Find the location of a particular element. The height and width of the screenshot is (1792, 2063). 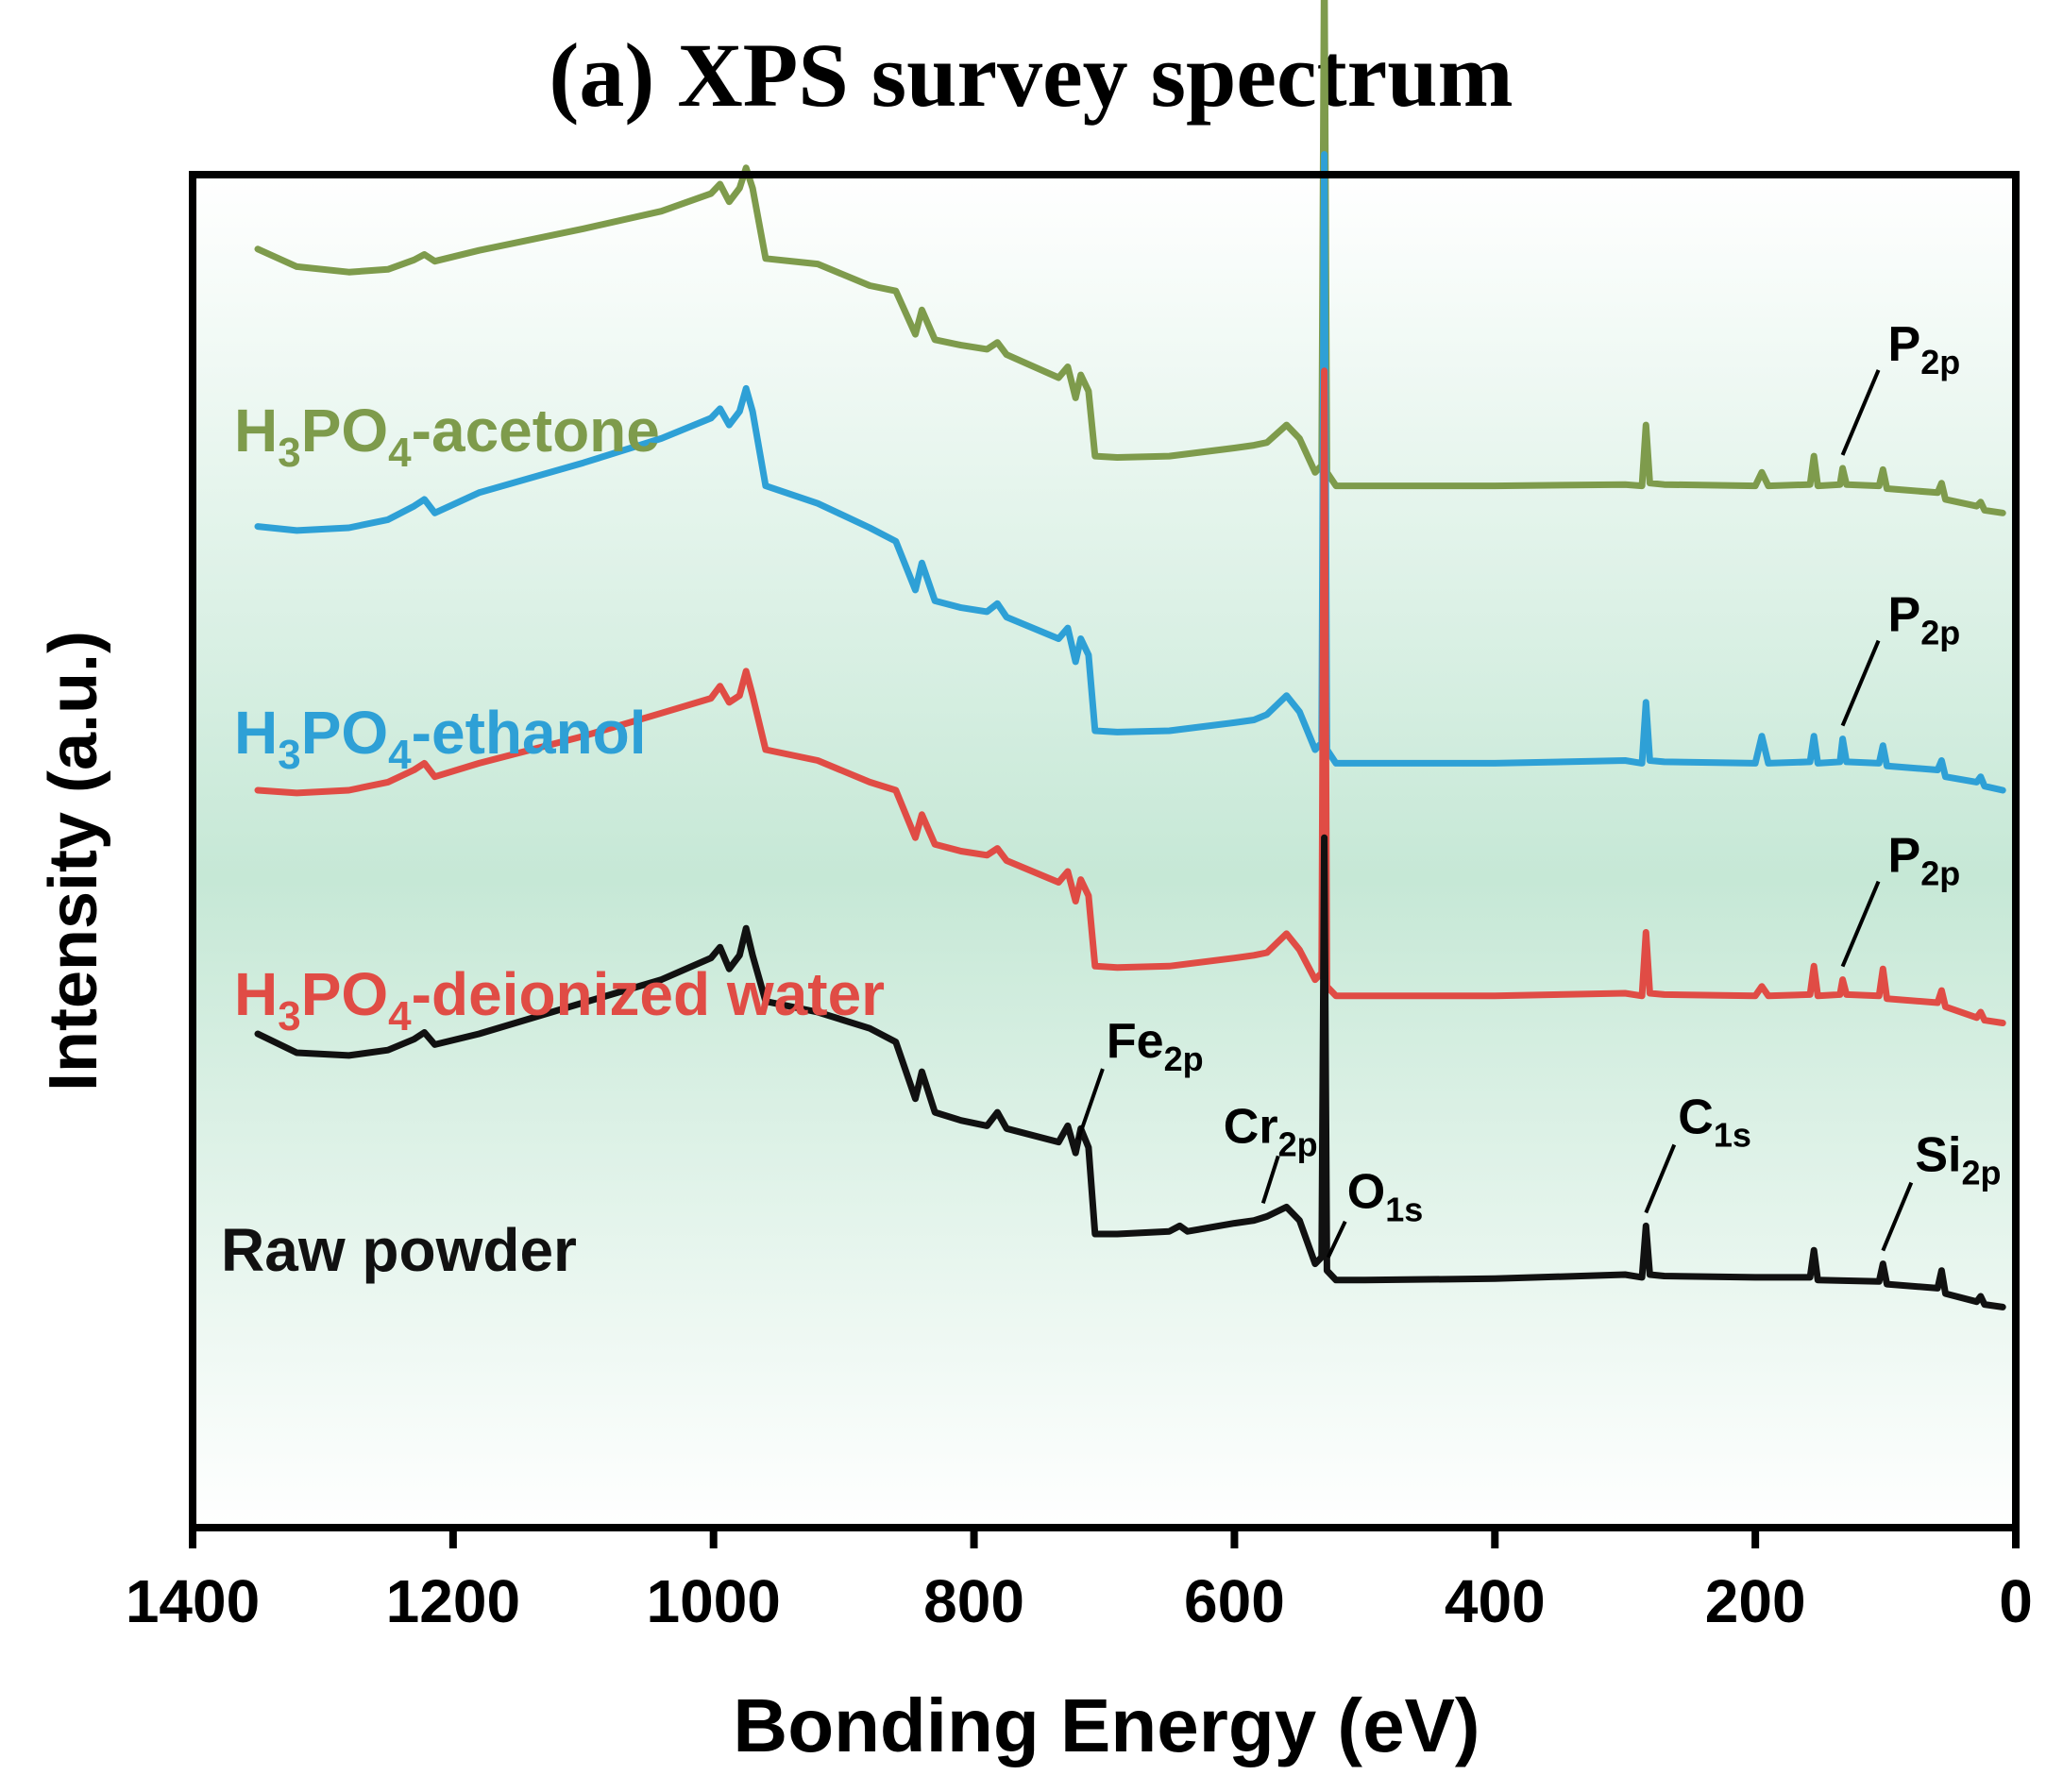

x-tick-label: 600 is located at coordinates (1234, 1601).